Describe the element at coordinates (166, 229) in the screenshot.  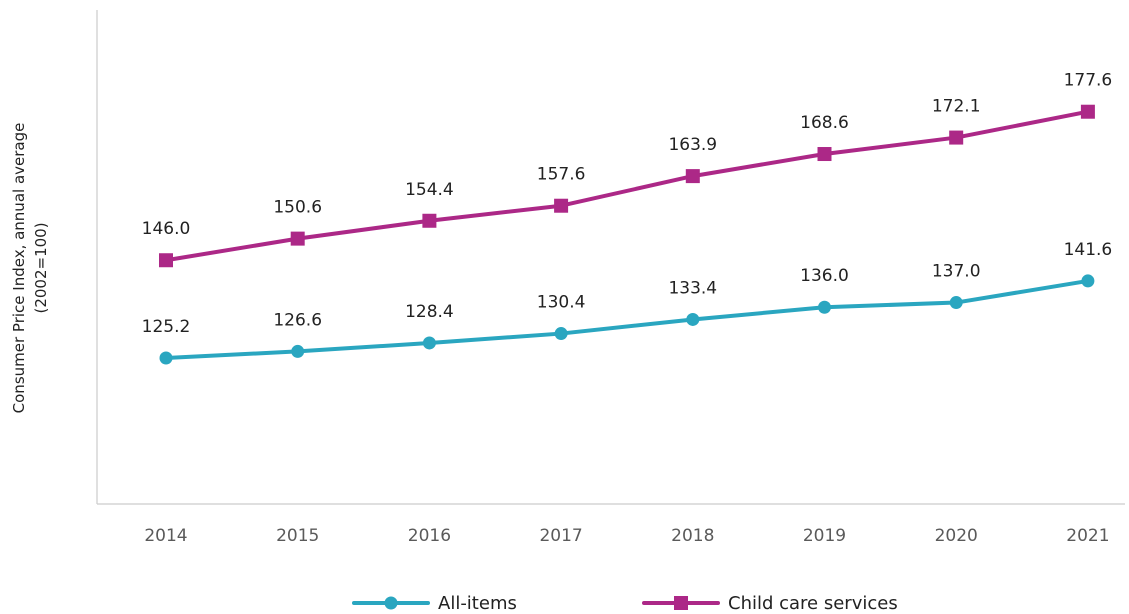
I see `data-label: 146.0` at that location.